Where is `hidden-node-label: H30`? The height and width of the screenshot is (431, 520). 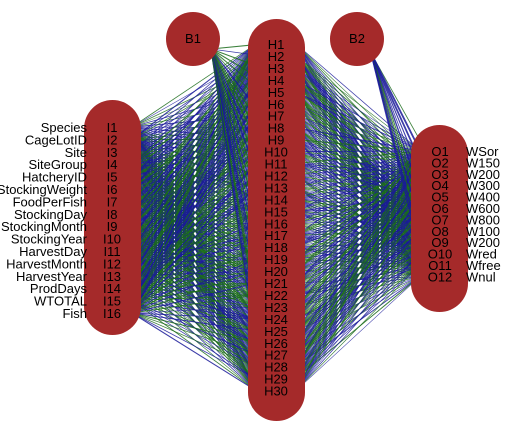
hidden-node-label: H30 is located at coordinates (276, 391).